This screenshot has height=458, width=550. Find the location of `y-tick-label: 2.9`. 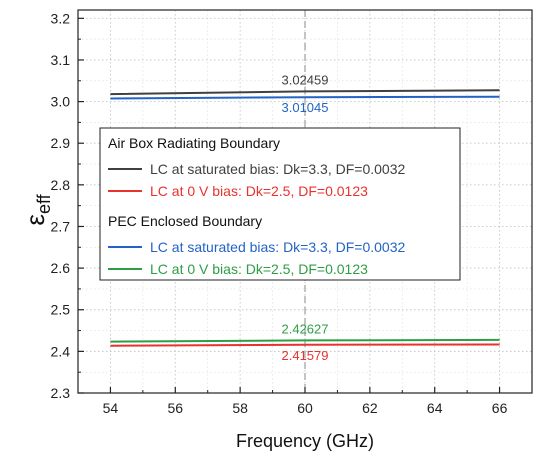

y-tick-label: 2.9 is located at coordinates (61, 143).